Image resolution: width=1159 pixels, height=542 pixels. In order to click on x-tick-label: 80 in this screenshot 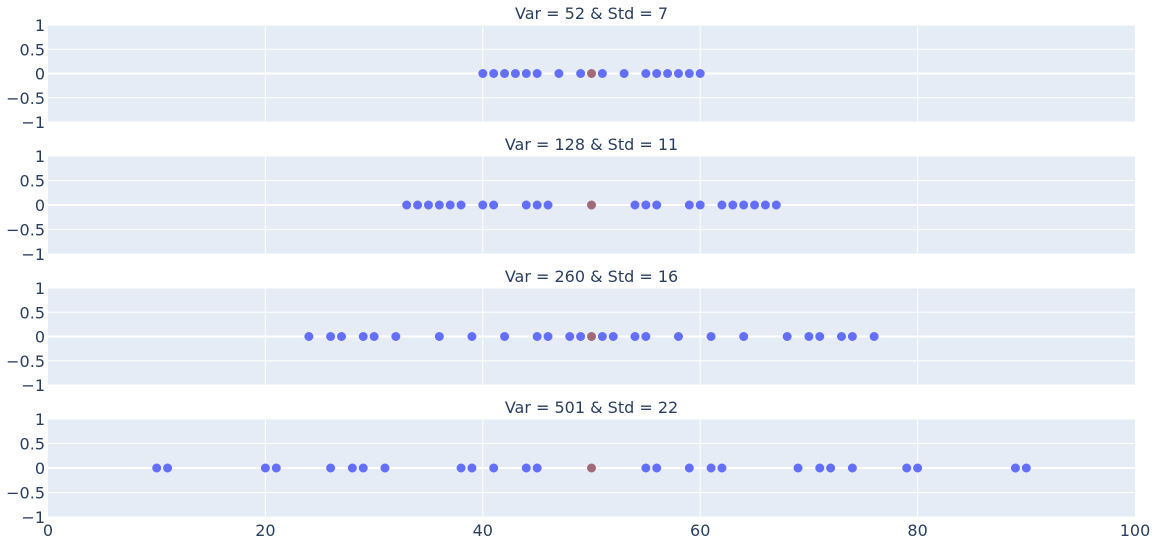, I will do `click(917, 530)`.